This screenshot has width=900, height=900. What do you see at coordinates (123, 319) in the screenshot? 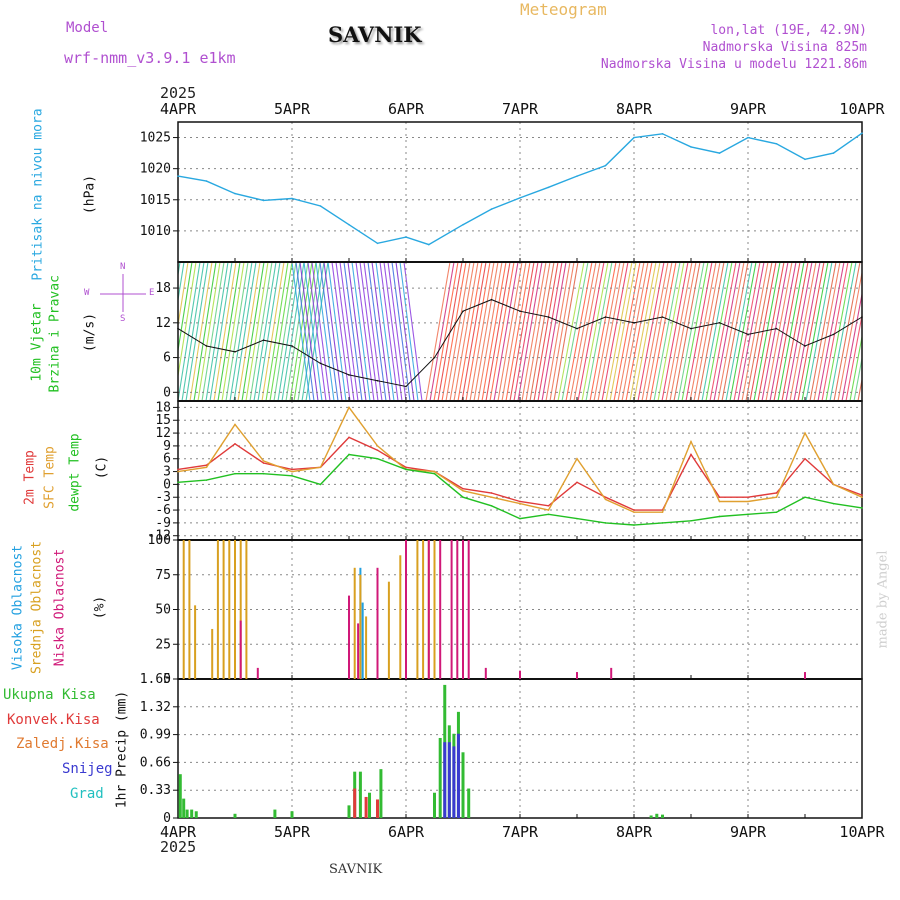
I see `compass-south: S` at bounding box center [123, 319].